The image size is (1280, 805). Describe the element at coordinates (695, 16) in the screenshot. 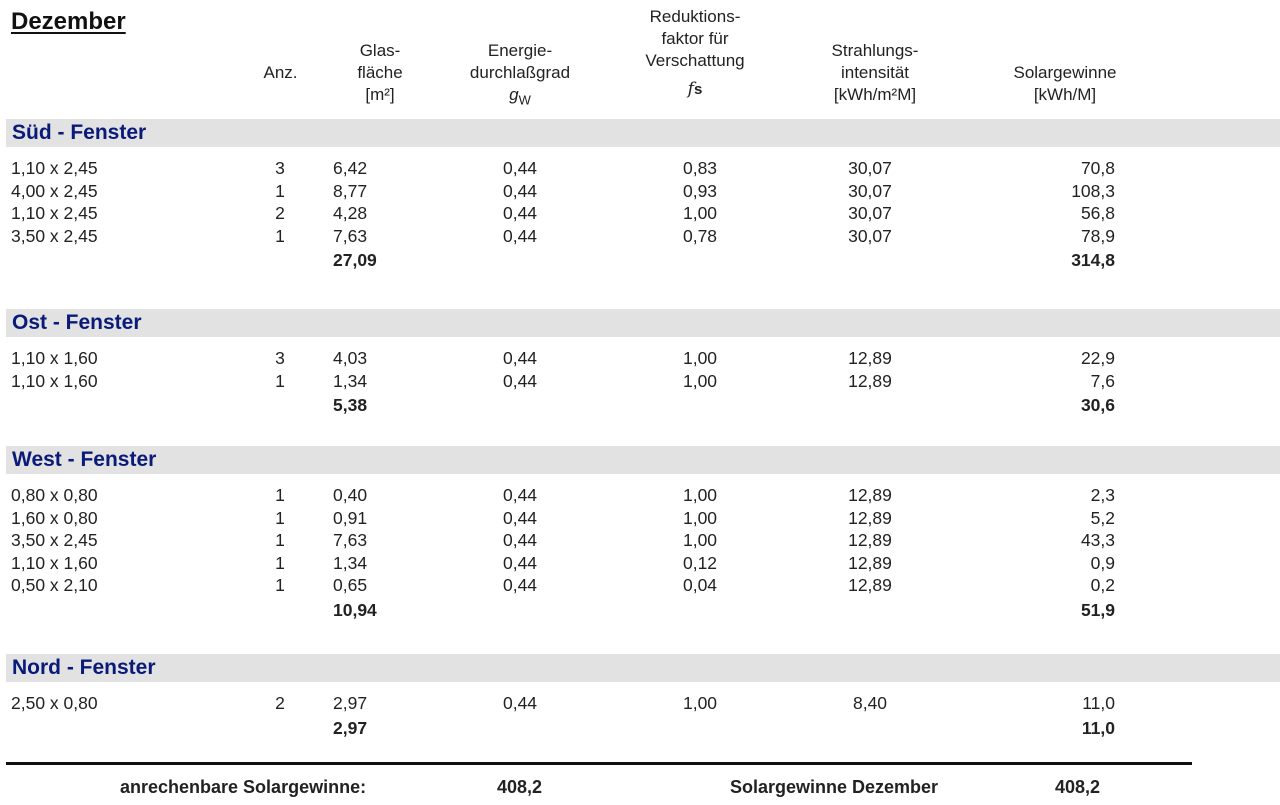

I see `header-reduktion-line1: Reduktions-` at that location.